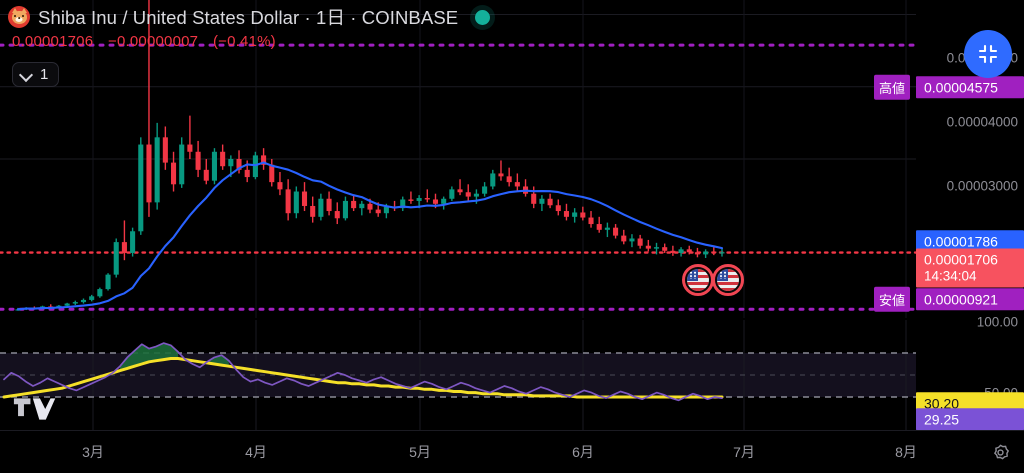  I want to click on time-axis-label: 6月, so click(583, 452).